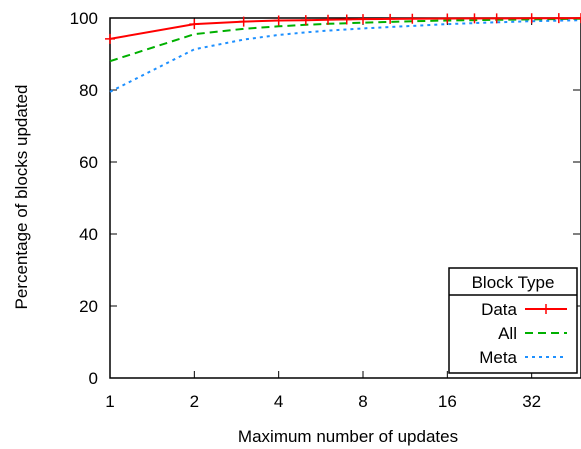 Image resolution: width=581 pixels, height=449 pixels. Describe the element at coordinates (348, 436) in the screenshot. I see `x-axis-label: Maximum number of updates` at that location.